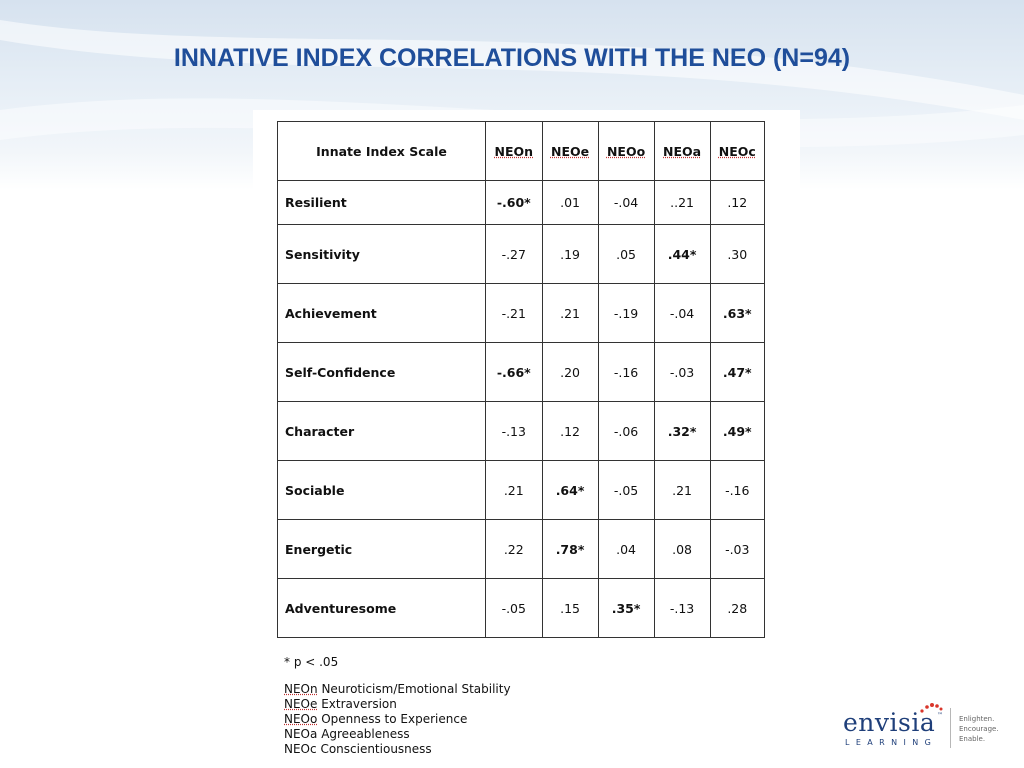  I want to click on legend-abbreviation: NEOn, so click(301, 689).